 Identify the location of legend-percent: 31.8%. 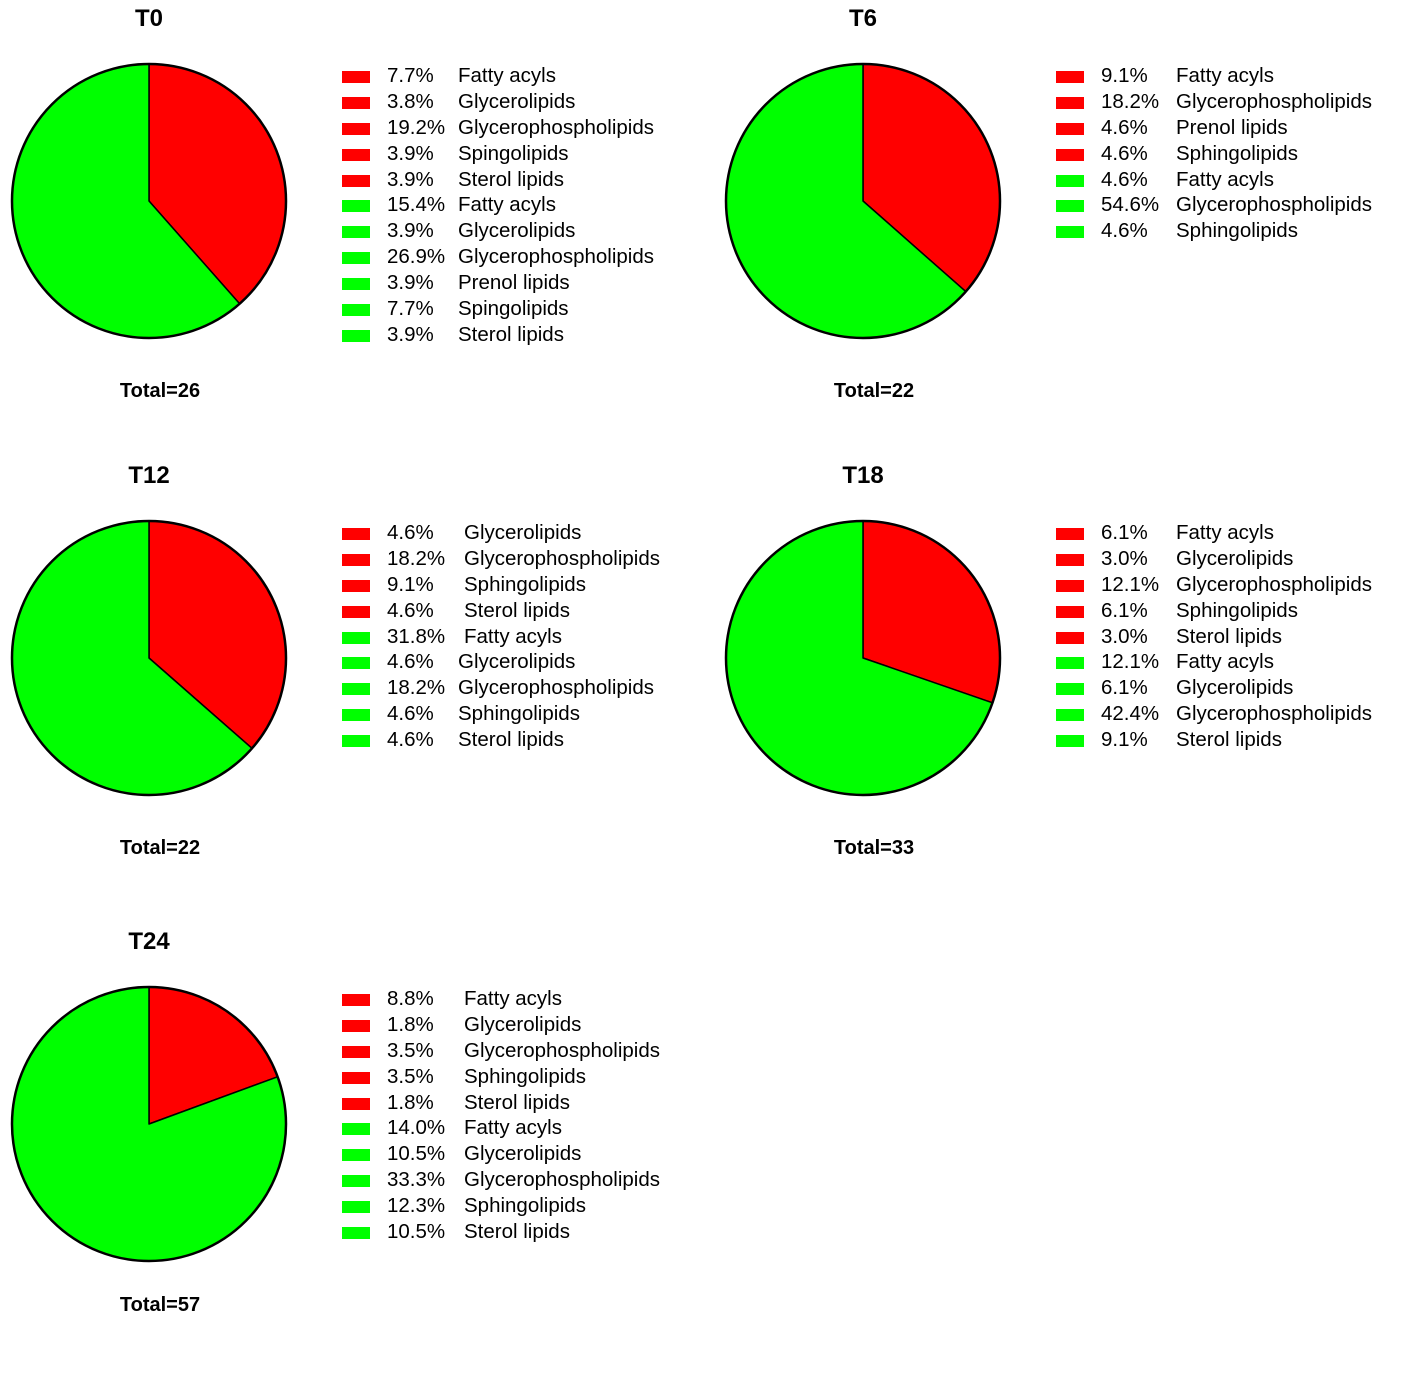
(416, 636).